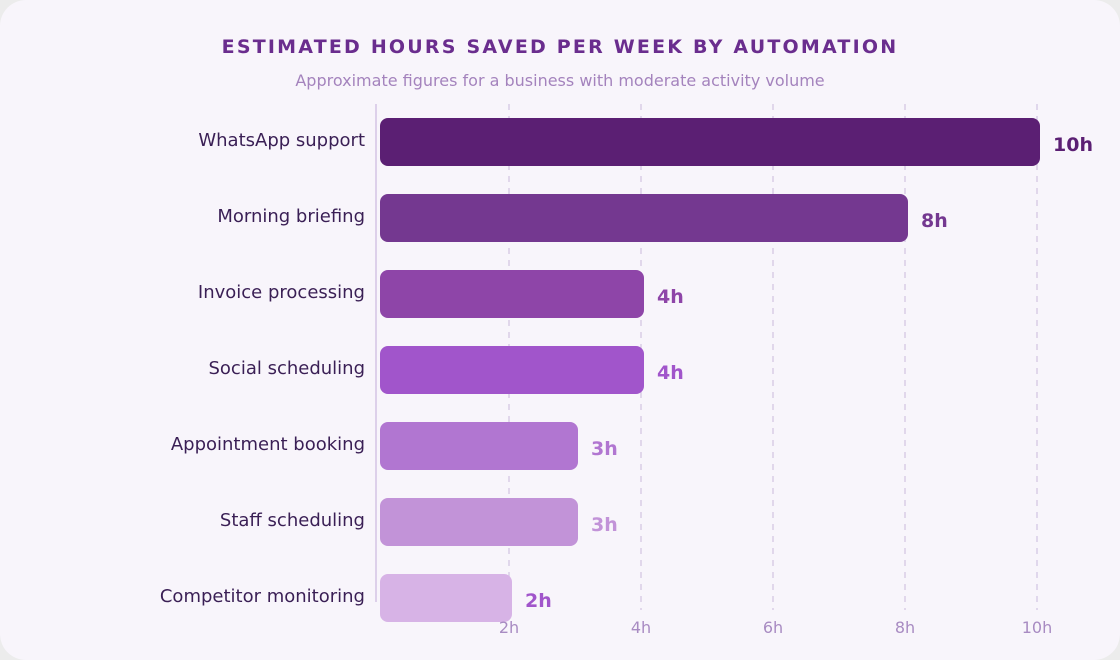  I want to click on x-tick-label: 6h, so click(773, 627).